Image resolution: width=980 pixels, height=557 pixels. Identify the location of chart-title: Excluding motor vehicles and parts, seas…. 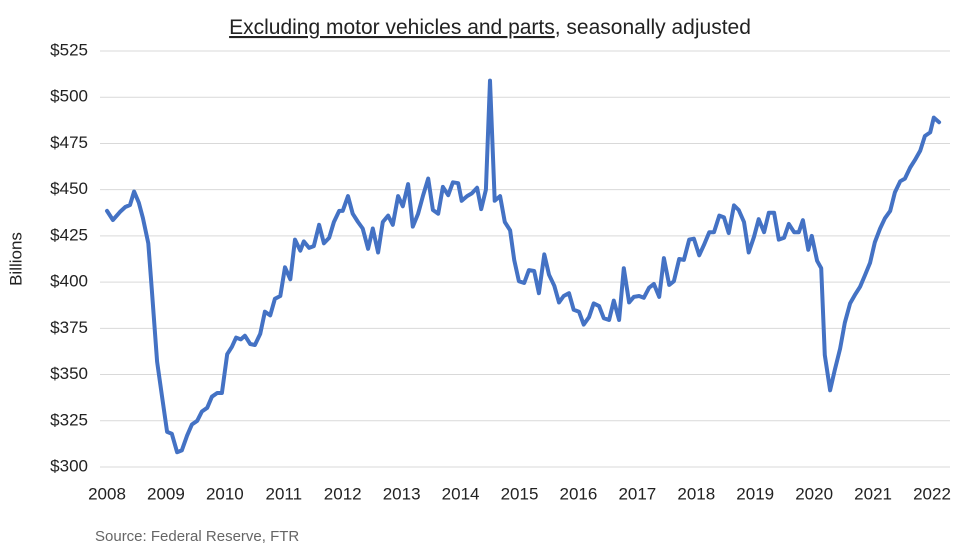
(490, 27).